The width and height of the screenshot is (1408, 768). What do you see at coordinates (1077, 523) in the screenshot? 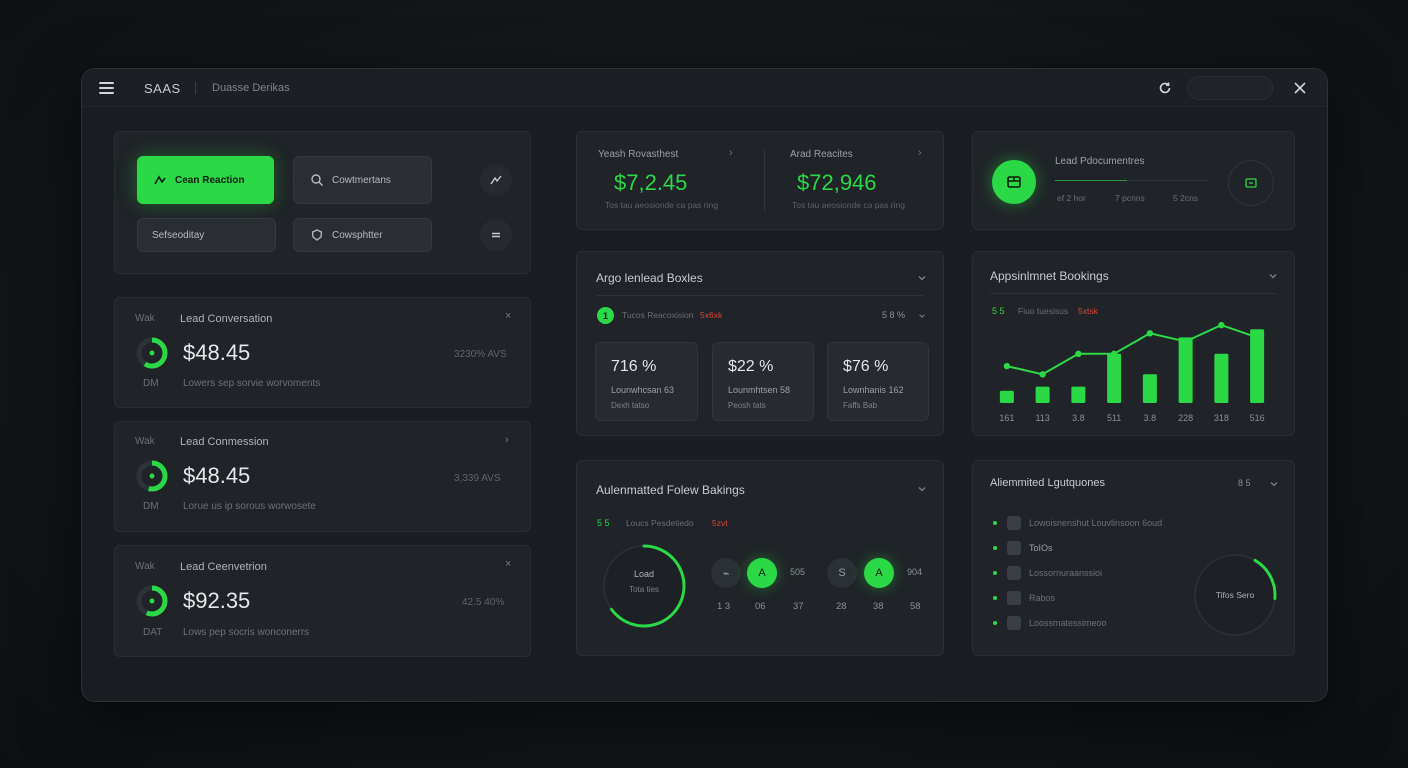
I see `list-item: Lowoisnenshut Louvlinsoon 6oud` at bounding box center [1077, 523].